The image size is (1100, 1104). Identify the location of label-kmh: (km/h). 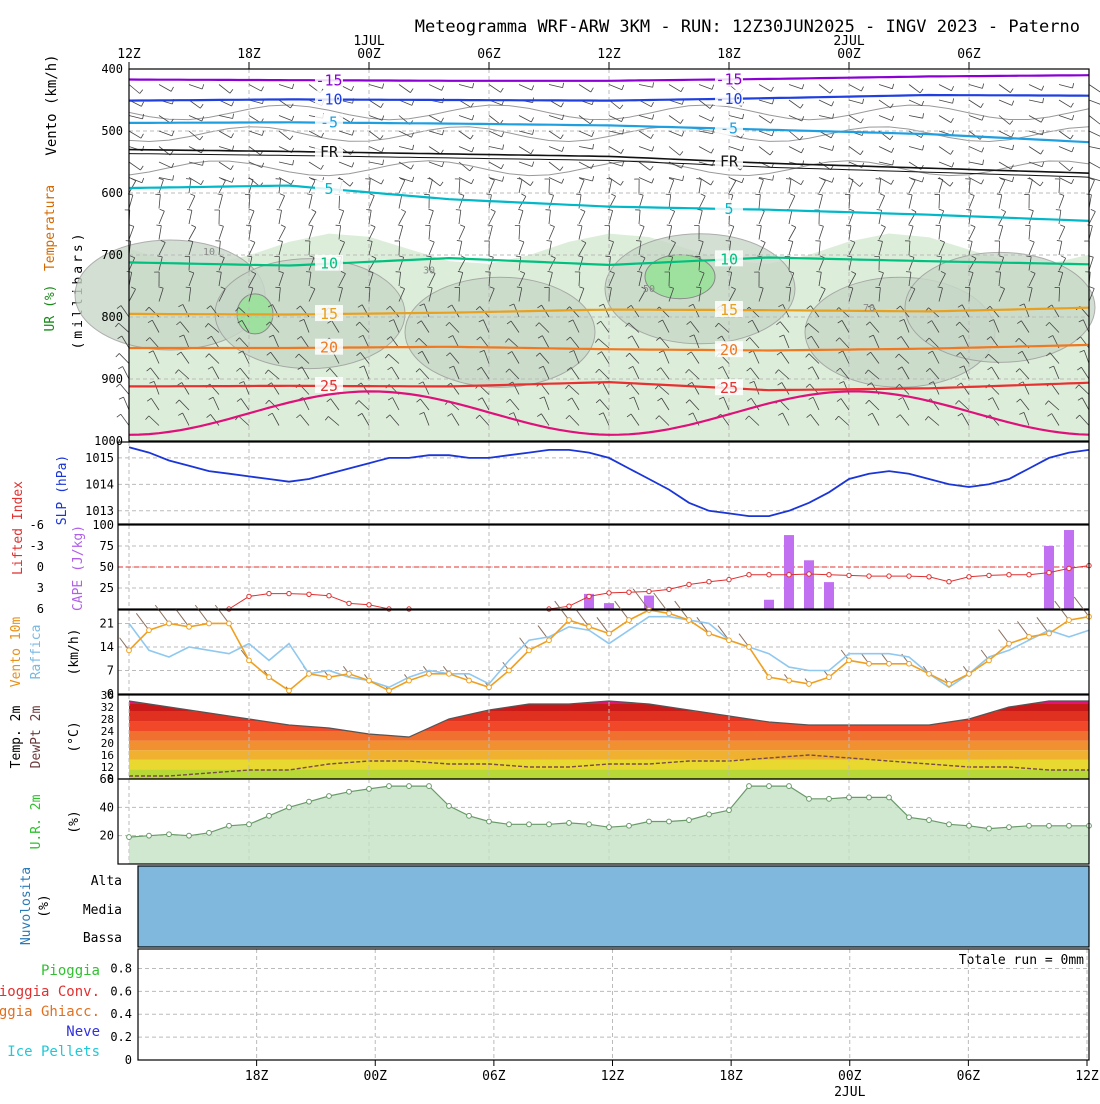
(74, 652).